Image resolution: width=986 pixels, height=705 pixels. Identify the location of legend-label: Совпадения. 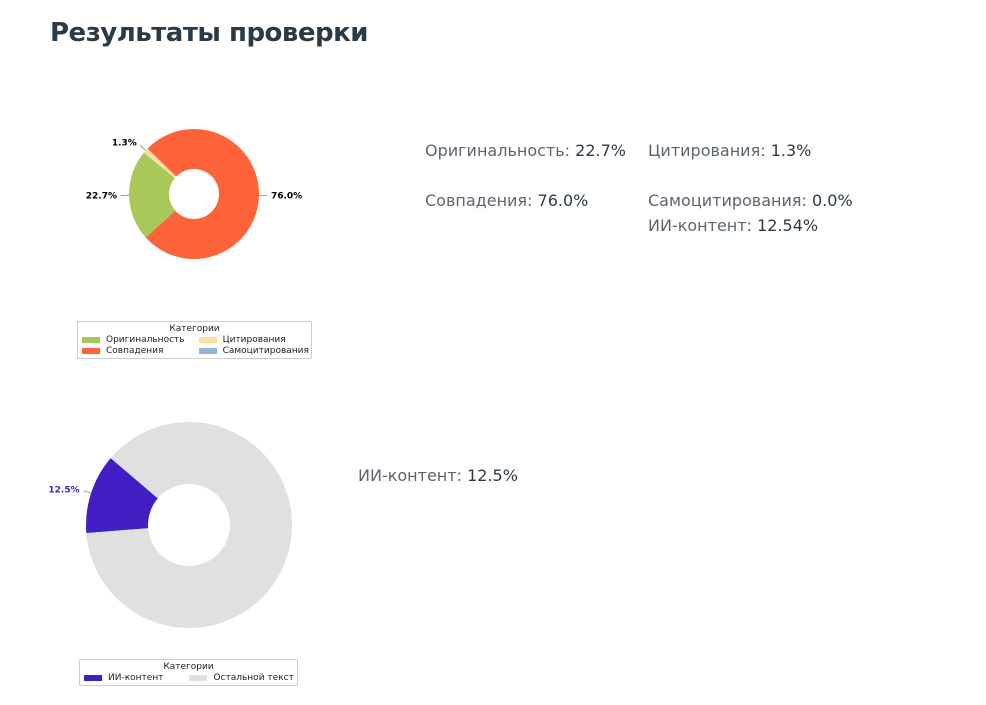
(135, 351).